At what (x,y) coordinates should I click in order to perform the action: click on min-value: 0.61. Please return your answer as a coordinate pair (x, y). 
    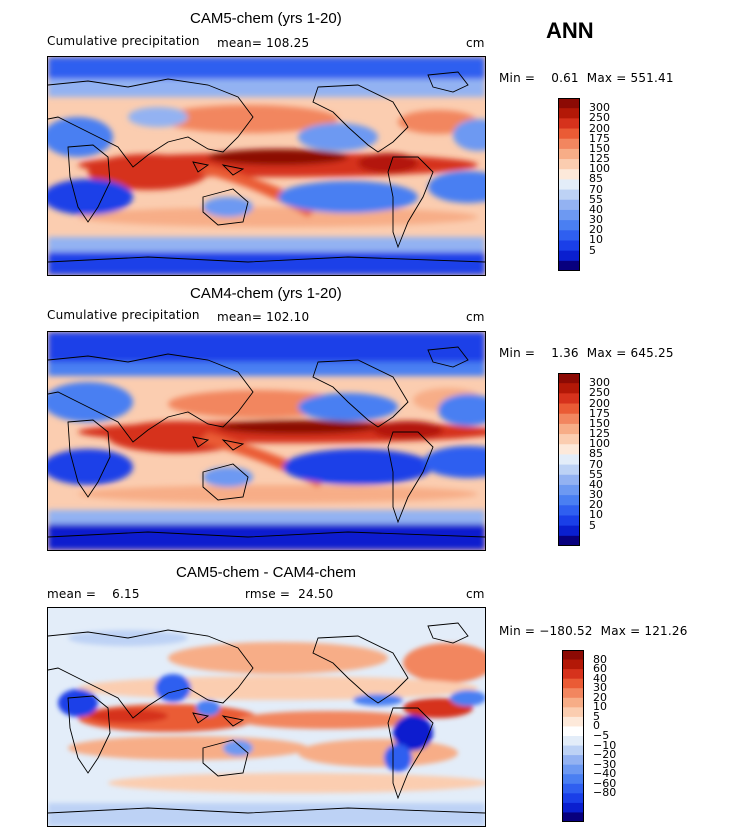
    Looking at the image, I should click on (565, 78).